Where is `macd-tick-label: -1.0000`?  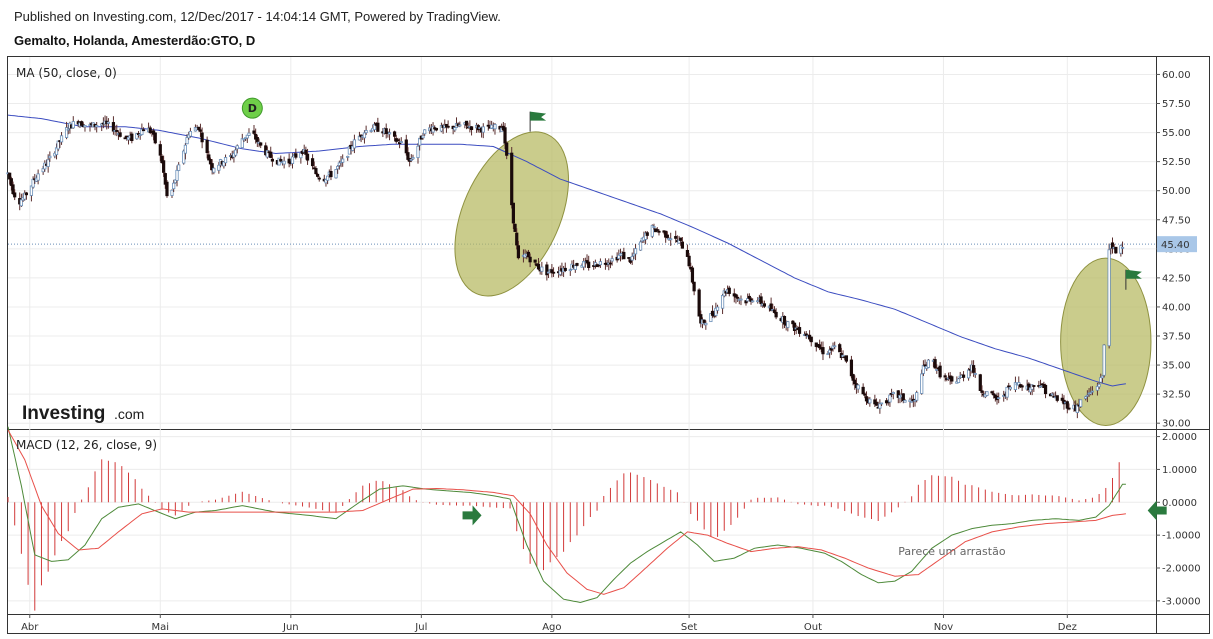
macd-tick-label: -1.0000 is located at coordinates (1181, 536).